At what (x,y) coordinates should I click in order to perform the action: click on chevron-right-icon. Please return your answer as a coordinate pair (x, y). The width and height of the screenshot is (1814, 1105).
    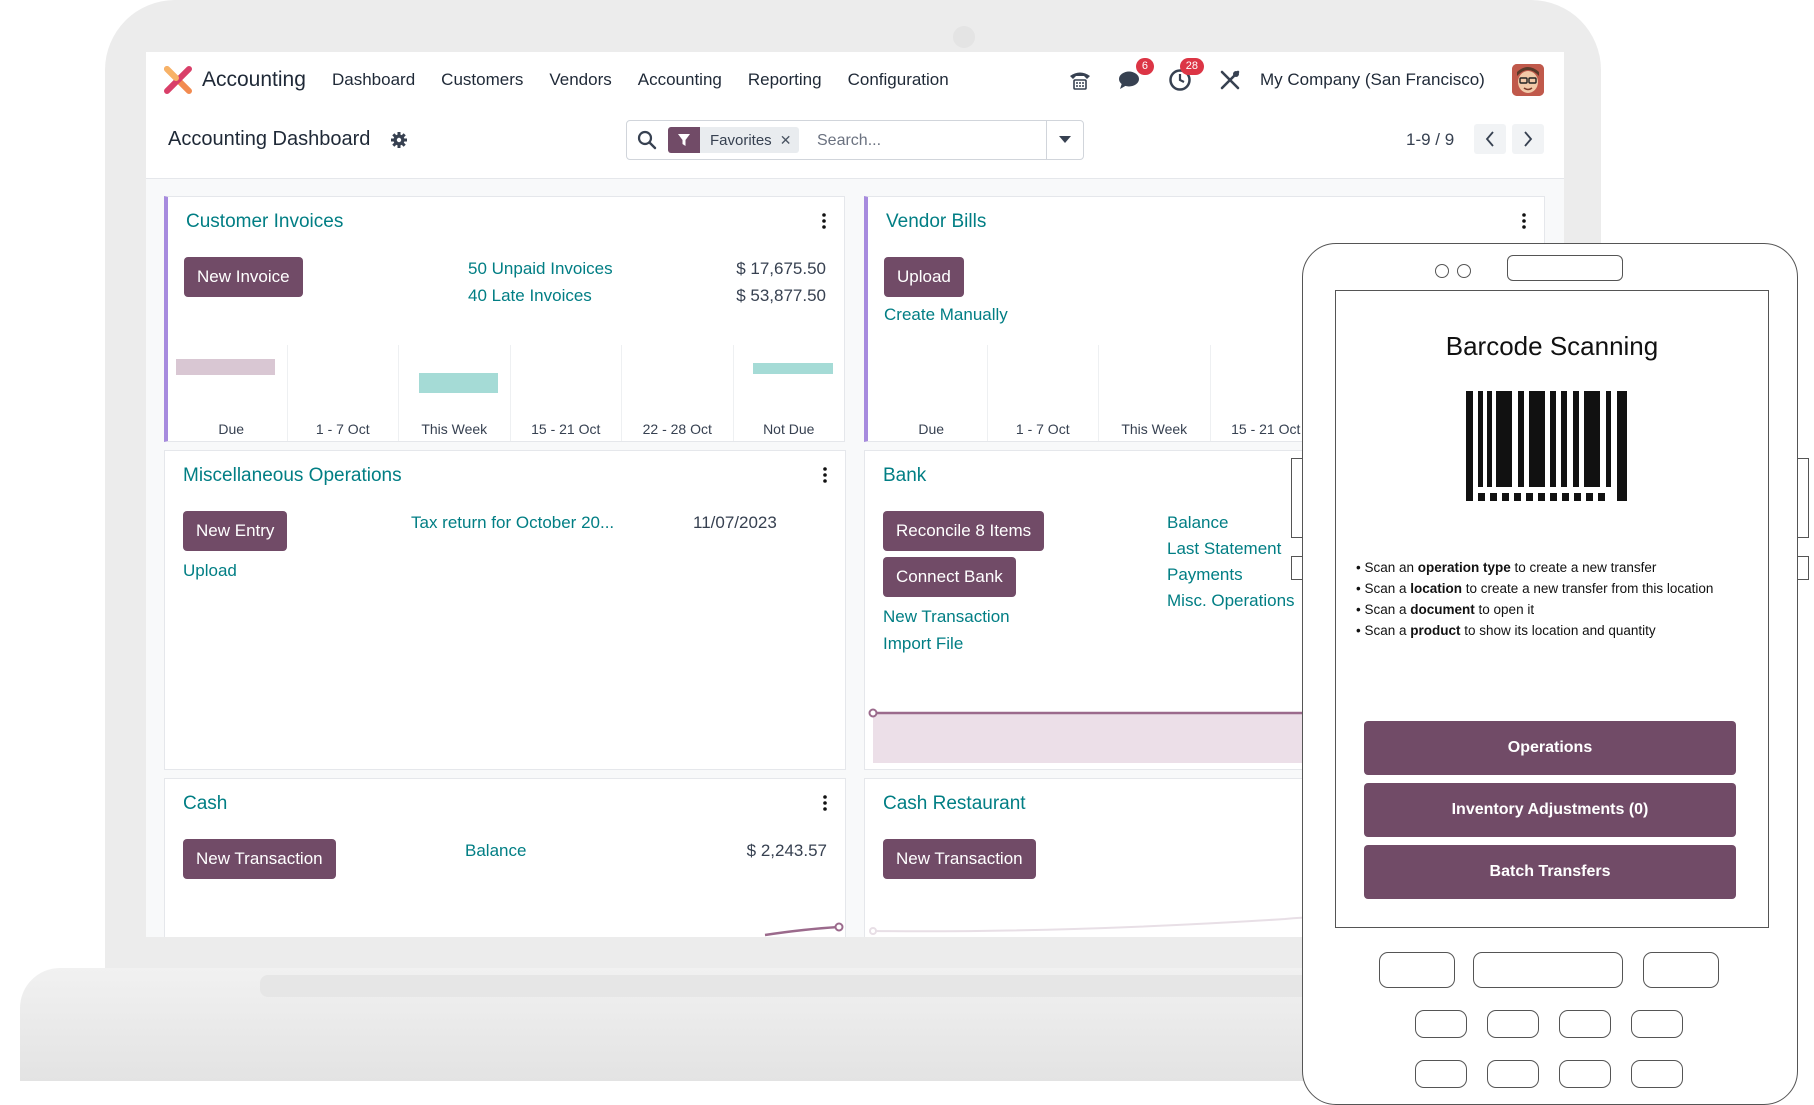
    Looking at the image, I should click on (1528, 139).